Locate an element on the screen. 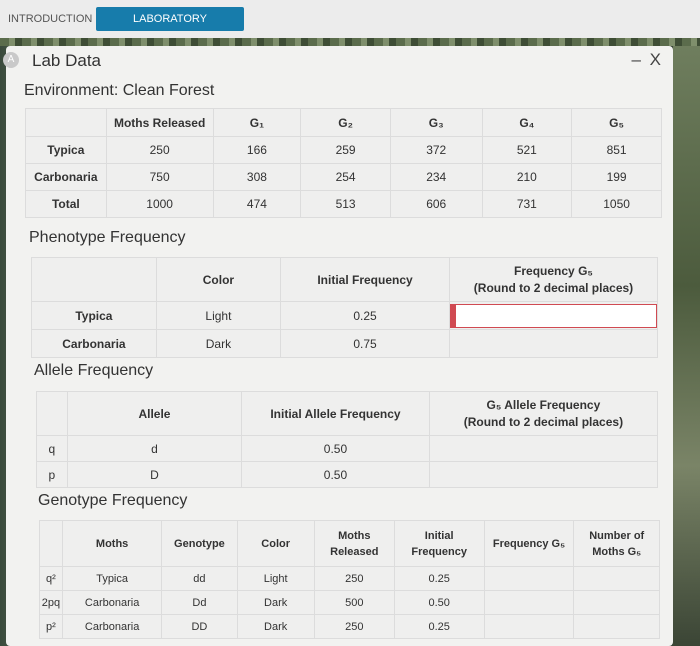 The height and width of the screenshot is (646, 700). table-cell: 372 is located at coordinates (436, 150).